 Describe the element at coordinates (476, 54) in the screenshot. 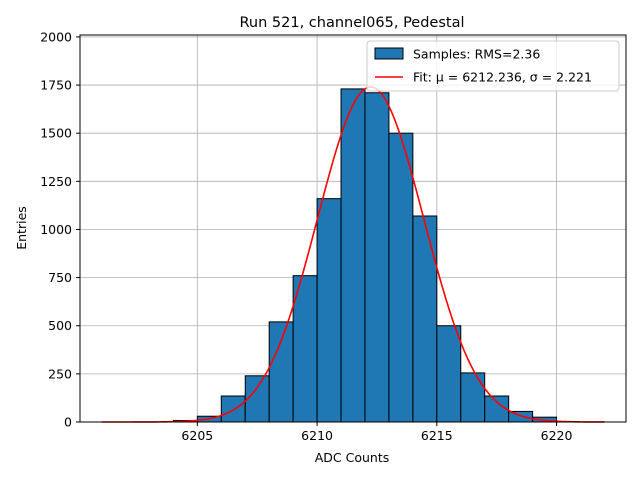

I see `legend-label-samples: Samples: RMS=2.36` at that location.